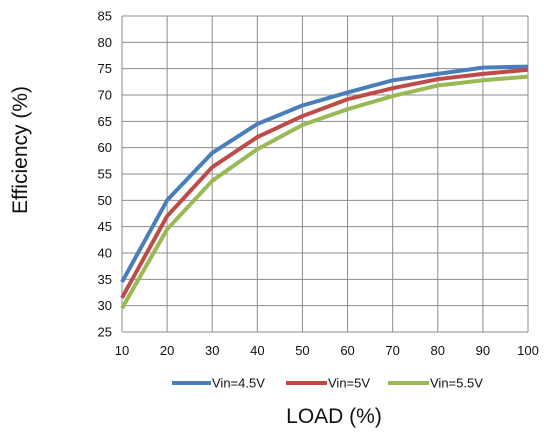  Describe the element at coordinates (105, 279) in the screenshot. I see `y-tick-label: 35` at that location.